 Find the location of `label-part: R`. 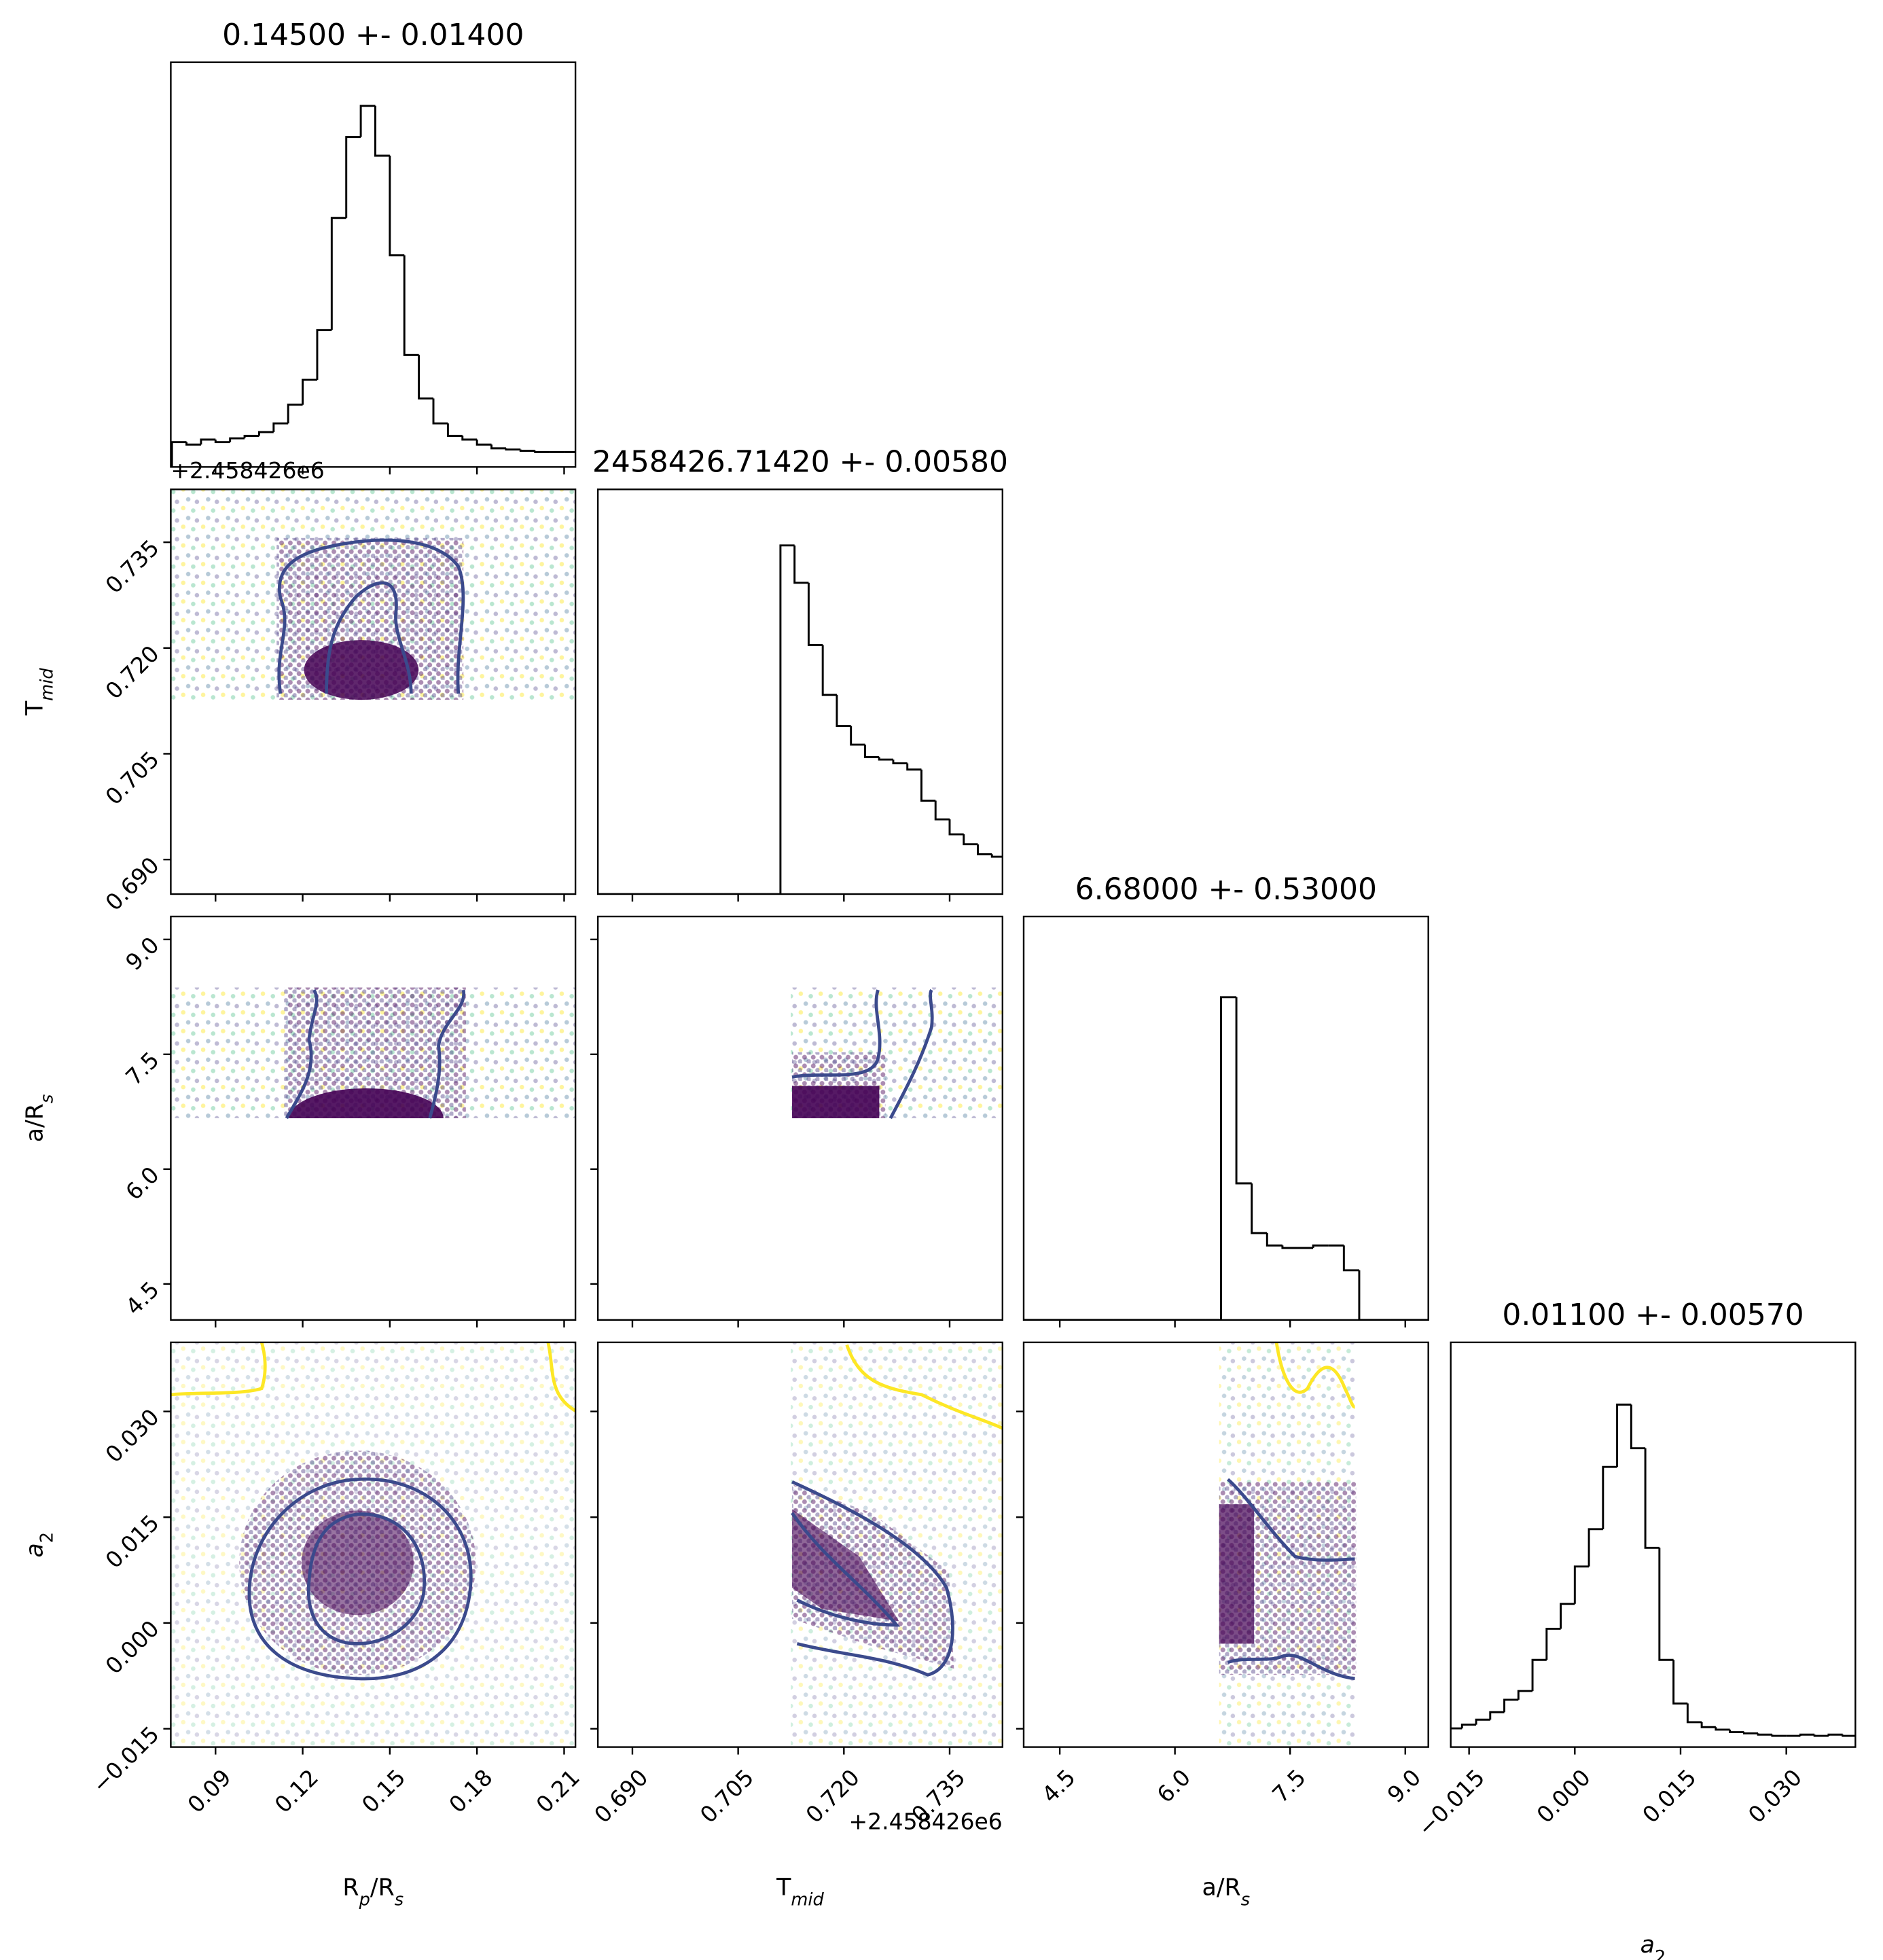

label-part: R is located at coordinates (350, 1888).